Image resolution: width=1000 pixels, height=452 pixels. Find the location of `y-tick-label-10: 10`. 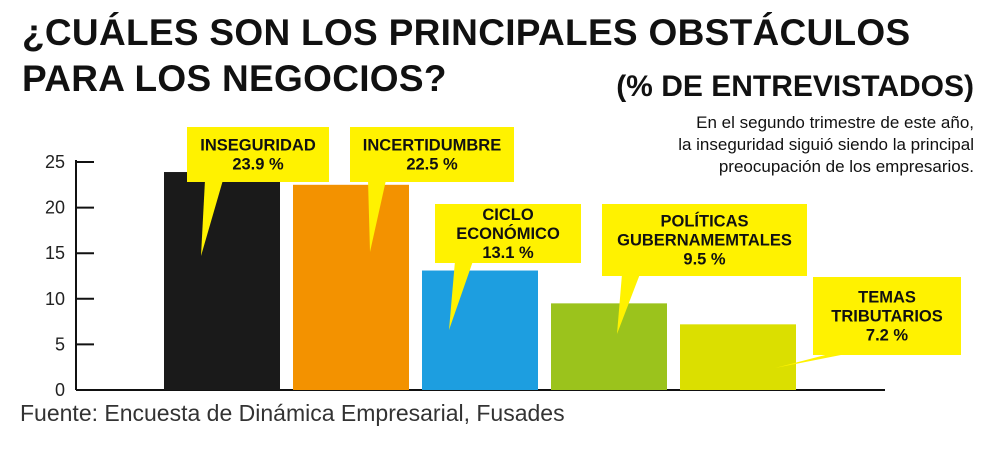

y-tick-label-10: 10 is located at coordinates (55, 299).